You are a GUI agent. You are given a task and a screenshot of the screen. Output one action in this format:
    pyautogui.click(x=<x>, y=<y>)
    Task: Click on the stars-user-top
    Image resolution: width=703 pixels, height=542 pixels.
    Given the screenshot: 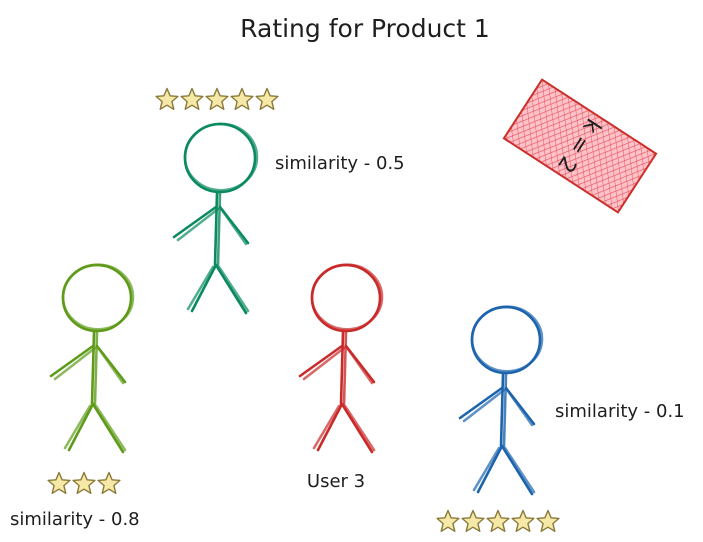 What is the action you would take?
    pyautogui.click(x=217, y=98)
    